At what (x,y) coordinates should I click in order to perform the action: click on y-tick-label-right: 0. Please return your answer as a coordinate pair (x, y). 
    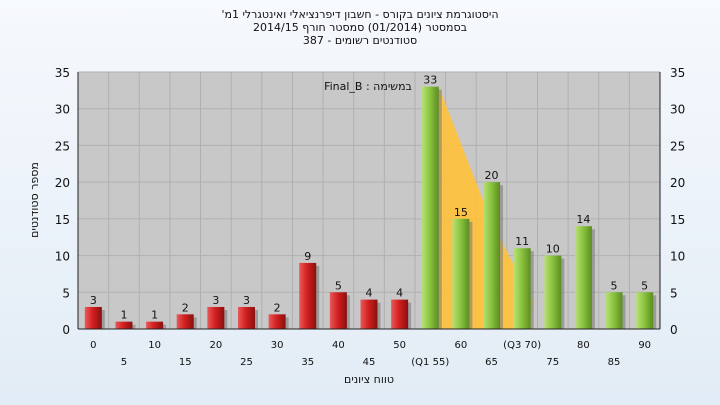
    Looking at the image, I should click on (674, 330).